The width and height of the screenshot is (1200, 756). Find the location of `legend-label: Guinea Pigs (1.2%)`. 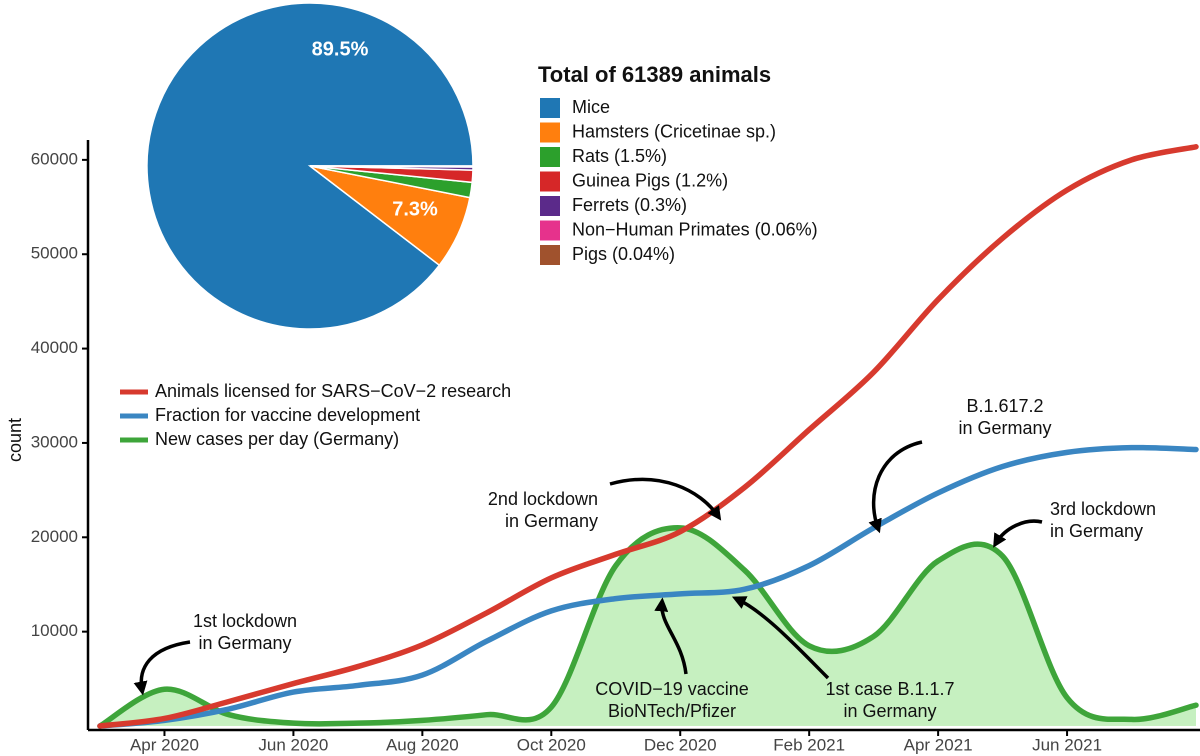

legend-label: Guinea Pigs (1.2%) is located at coordinates (650, 180).